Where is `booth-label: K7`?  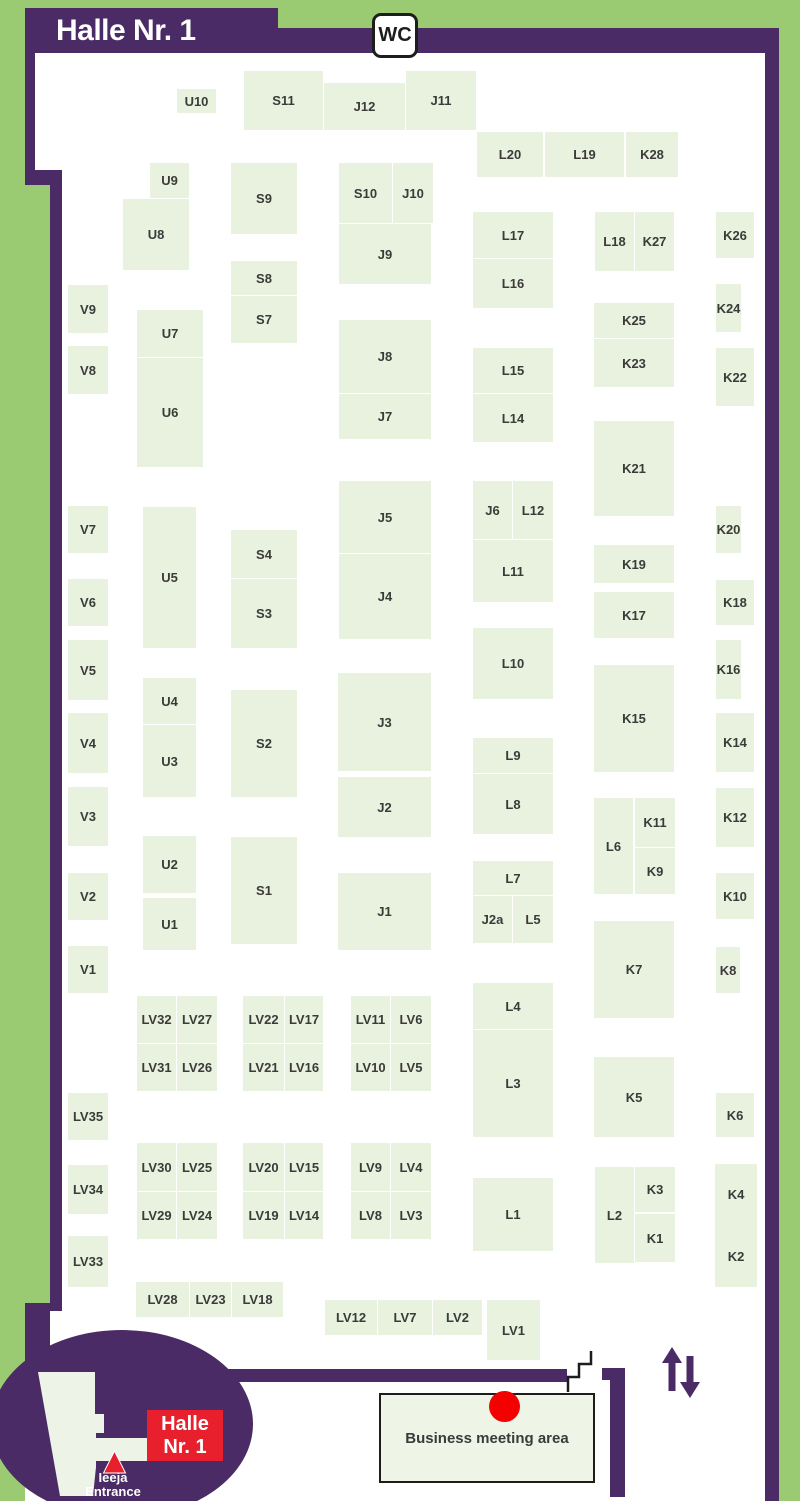 booth-label: K7 is located at coordinates (634, 969).